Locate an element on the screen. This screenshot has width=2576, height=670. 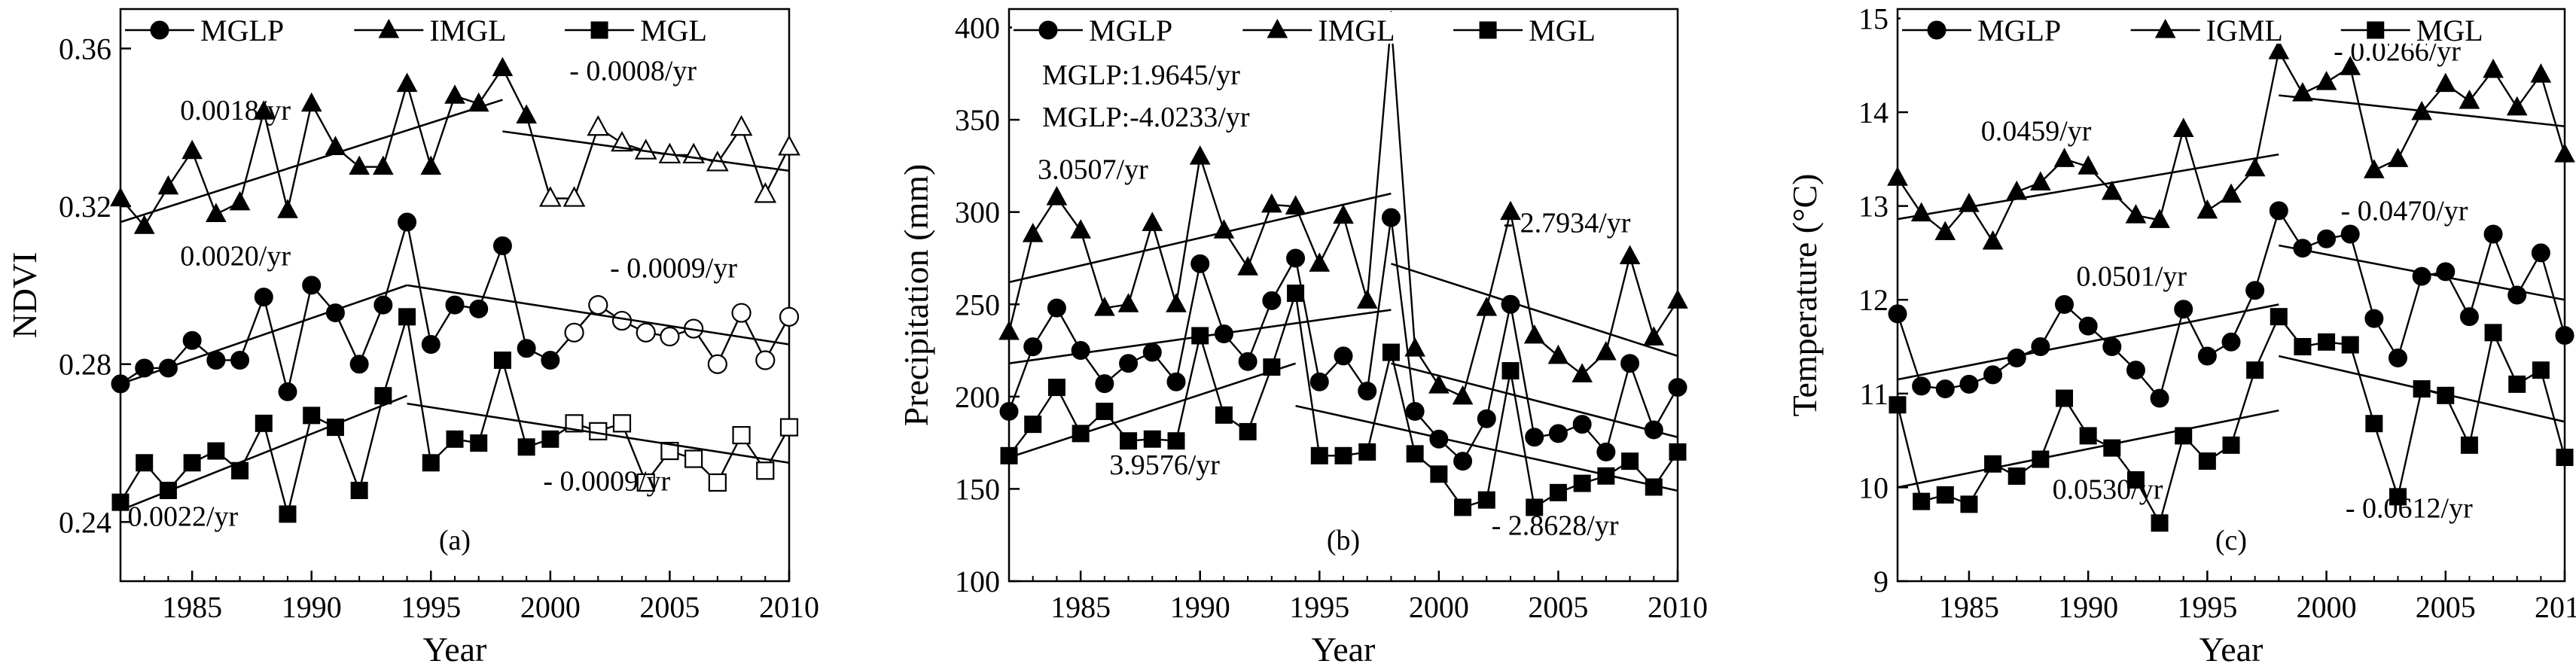
legend-label: IGML is located at coordinates (2244, 30).